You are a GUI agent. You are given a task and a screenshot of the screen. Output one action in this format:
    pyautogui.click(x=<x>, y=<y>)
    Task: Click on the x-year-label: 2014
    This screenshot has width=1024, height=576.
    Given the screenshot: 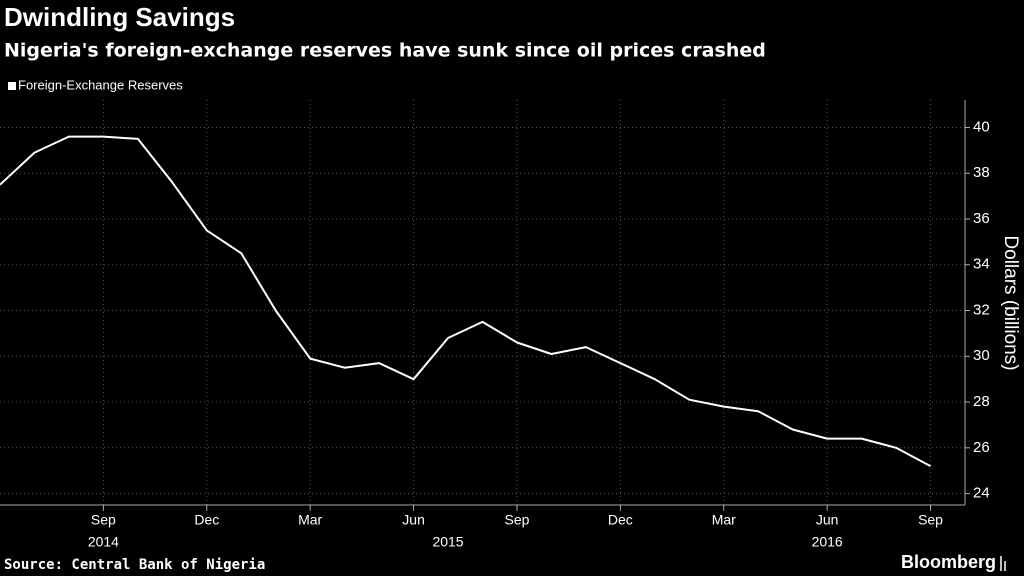 What is the action you would take?
    pyautogui.click(x=103, y=542)
    